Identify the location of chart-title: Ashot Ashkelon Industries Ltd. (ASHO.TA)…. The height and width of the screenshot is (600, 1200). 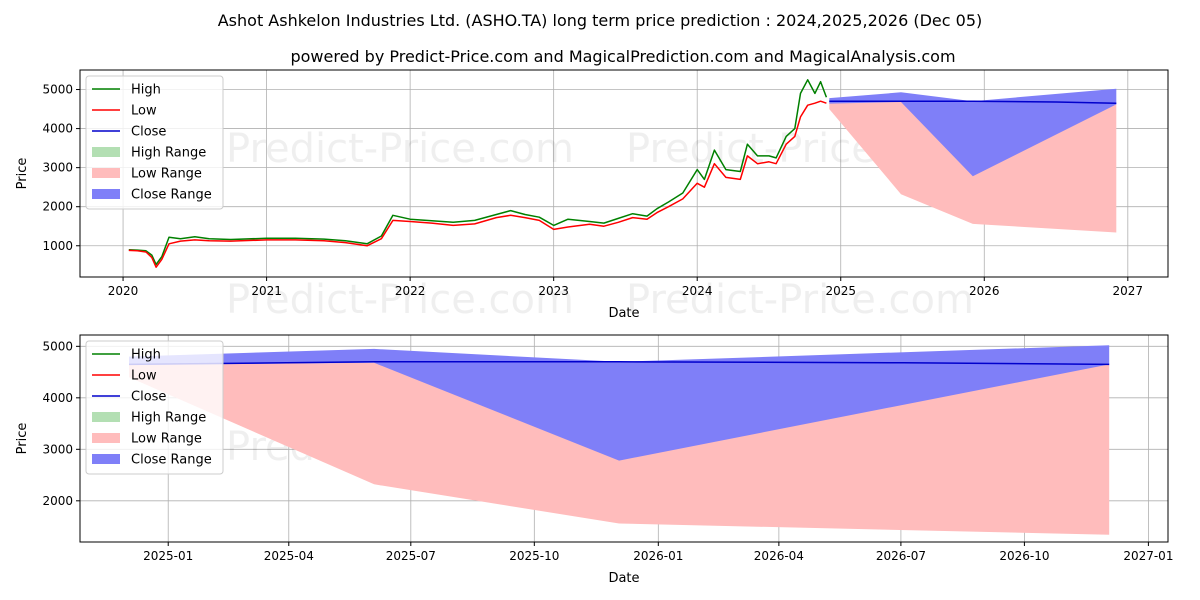
(600, 20).